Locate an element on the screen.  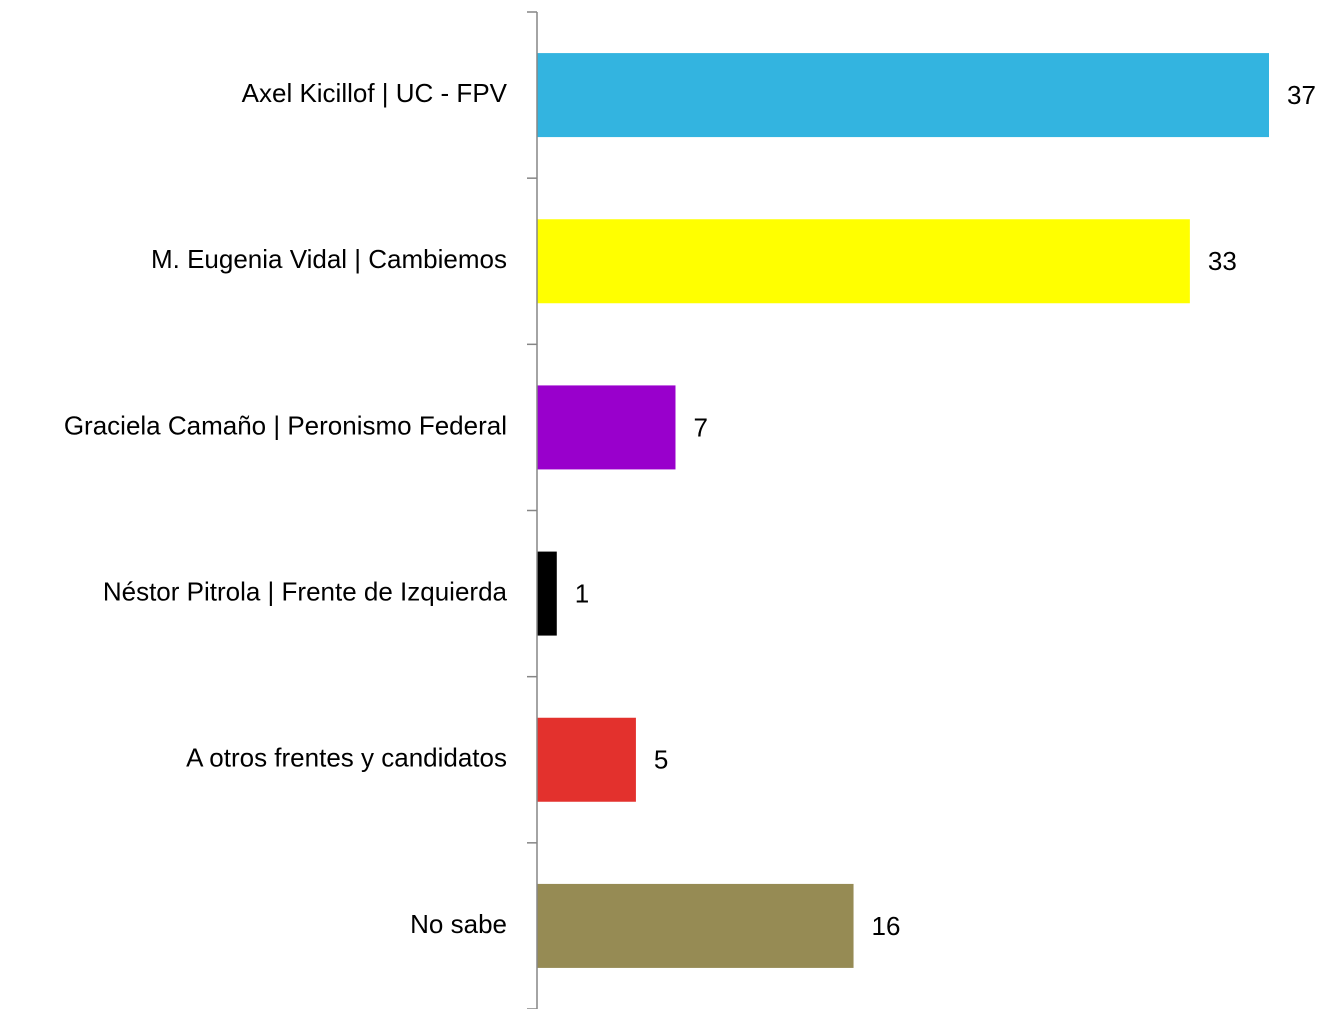
data-label: 16 is located at coordinates (886, 926).